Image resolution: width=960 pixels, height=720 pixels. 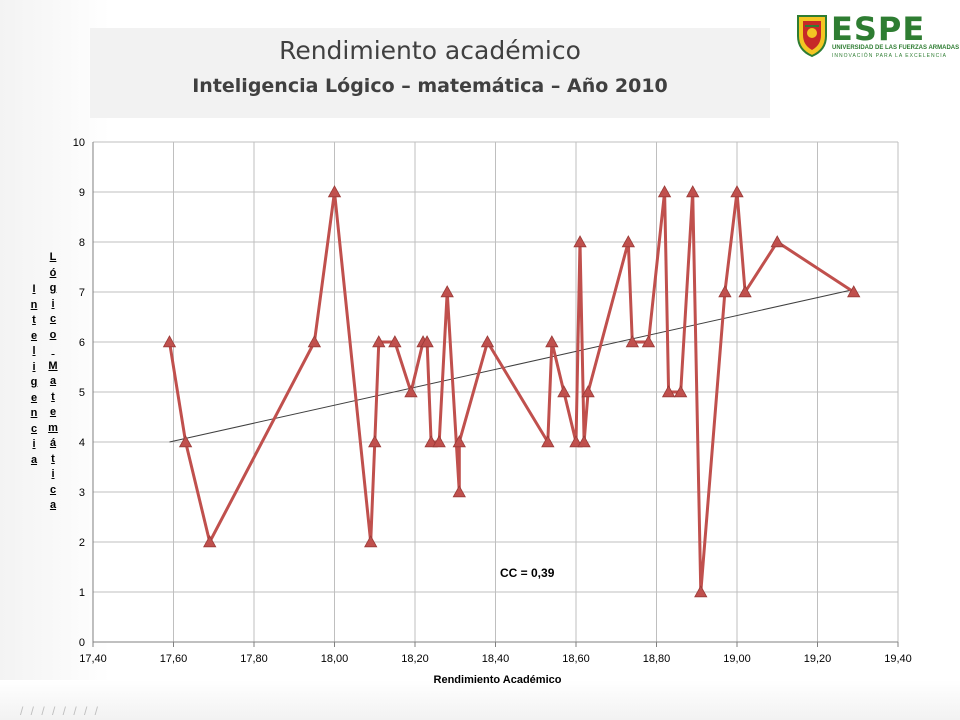 I want to click on decorative-strokes: / / / / / / / /, so click(x=60, y=711).